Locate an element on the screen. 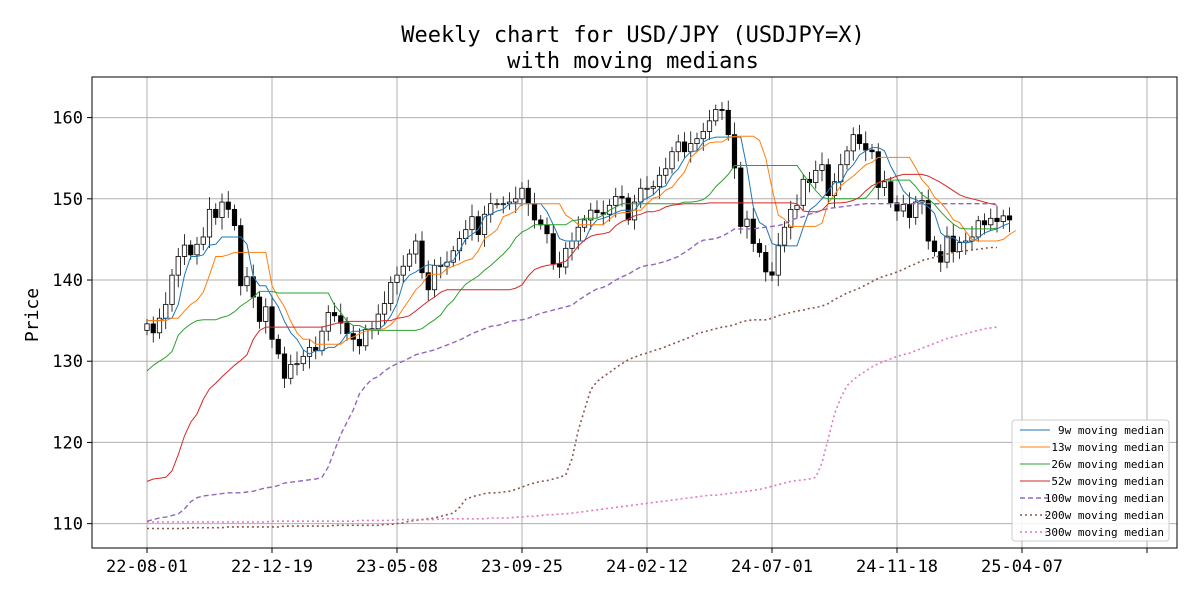 This screenshot has height=600, width=1200. chart-subtitle: with moving medians is located at coordinates (633, 61).